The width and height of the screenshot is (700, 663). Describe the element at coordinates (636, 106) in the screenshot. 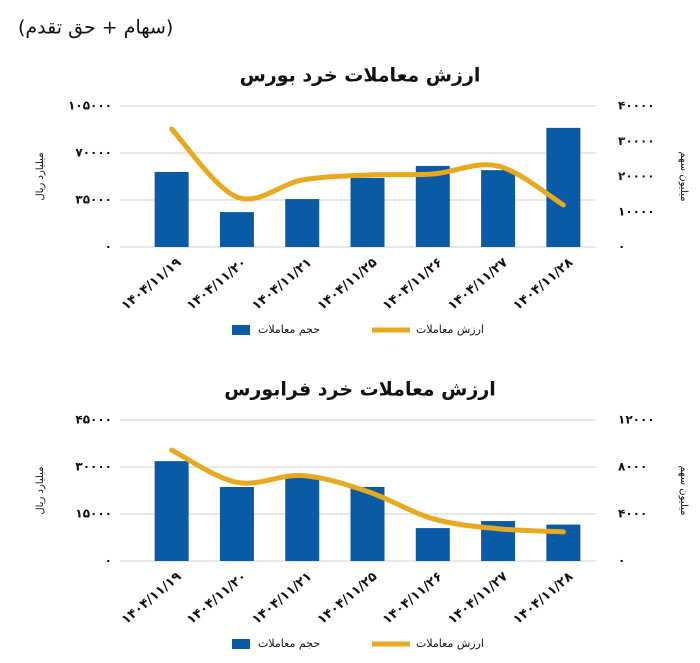

I see `y2-tick-label: ۴۰۰۰۰` at that location.